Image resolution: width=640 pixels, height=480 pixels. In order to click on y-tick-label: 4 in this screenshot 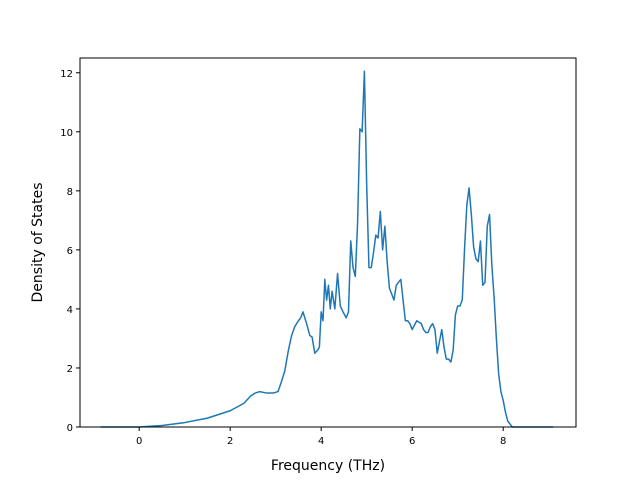, I will do `click(70, 310)`.